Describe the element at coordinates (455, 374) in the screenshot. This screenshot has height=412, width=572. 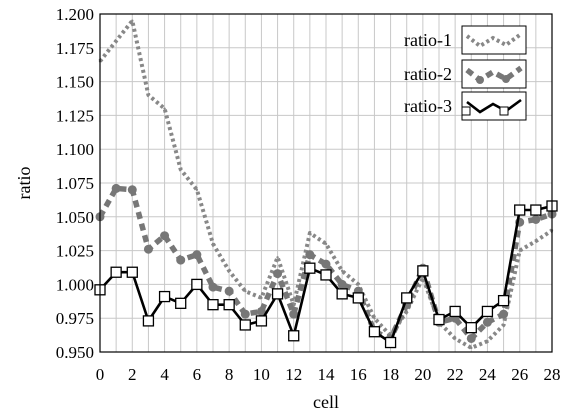
I see `x-tick-label: 22` at that location.